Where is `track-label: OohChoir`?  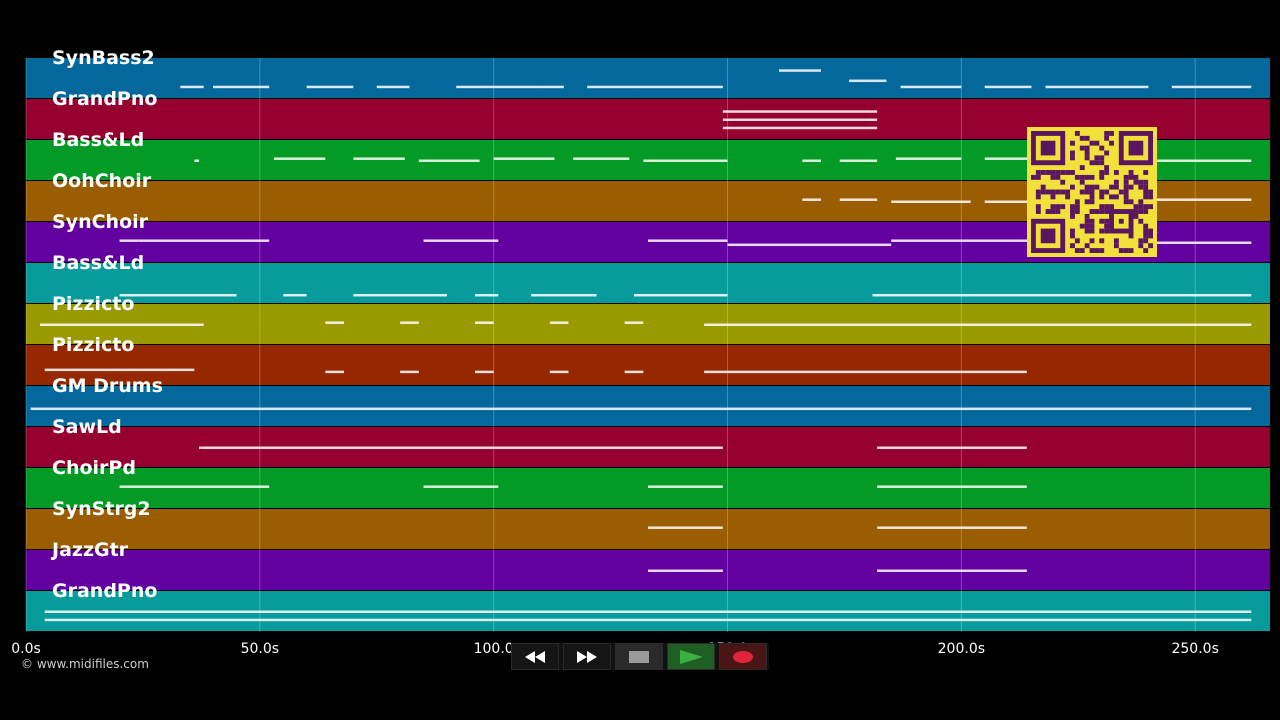 track-label: OohChoir is located at coordinates (102, 181).